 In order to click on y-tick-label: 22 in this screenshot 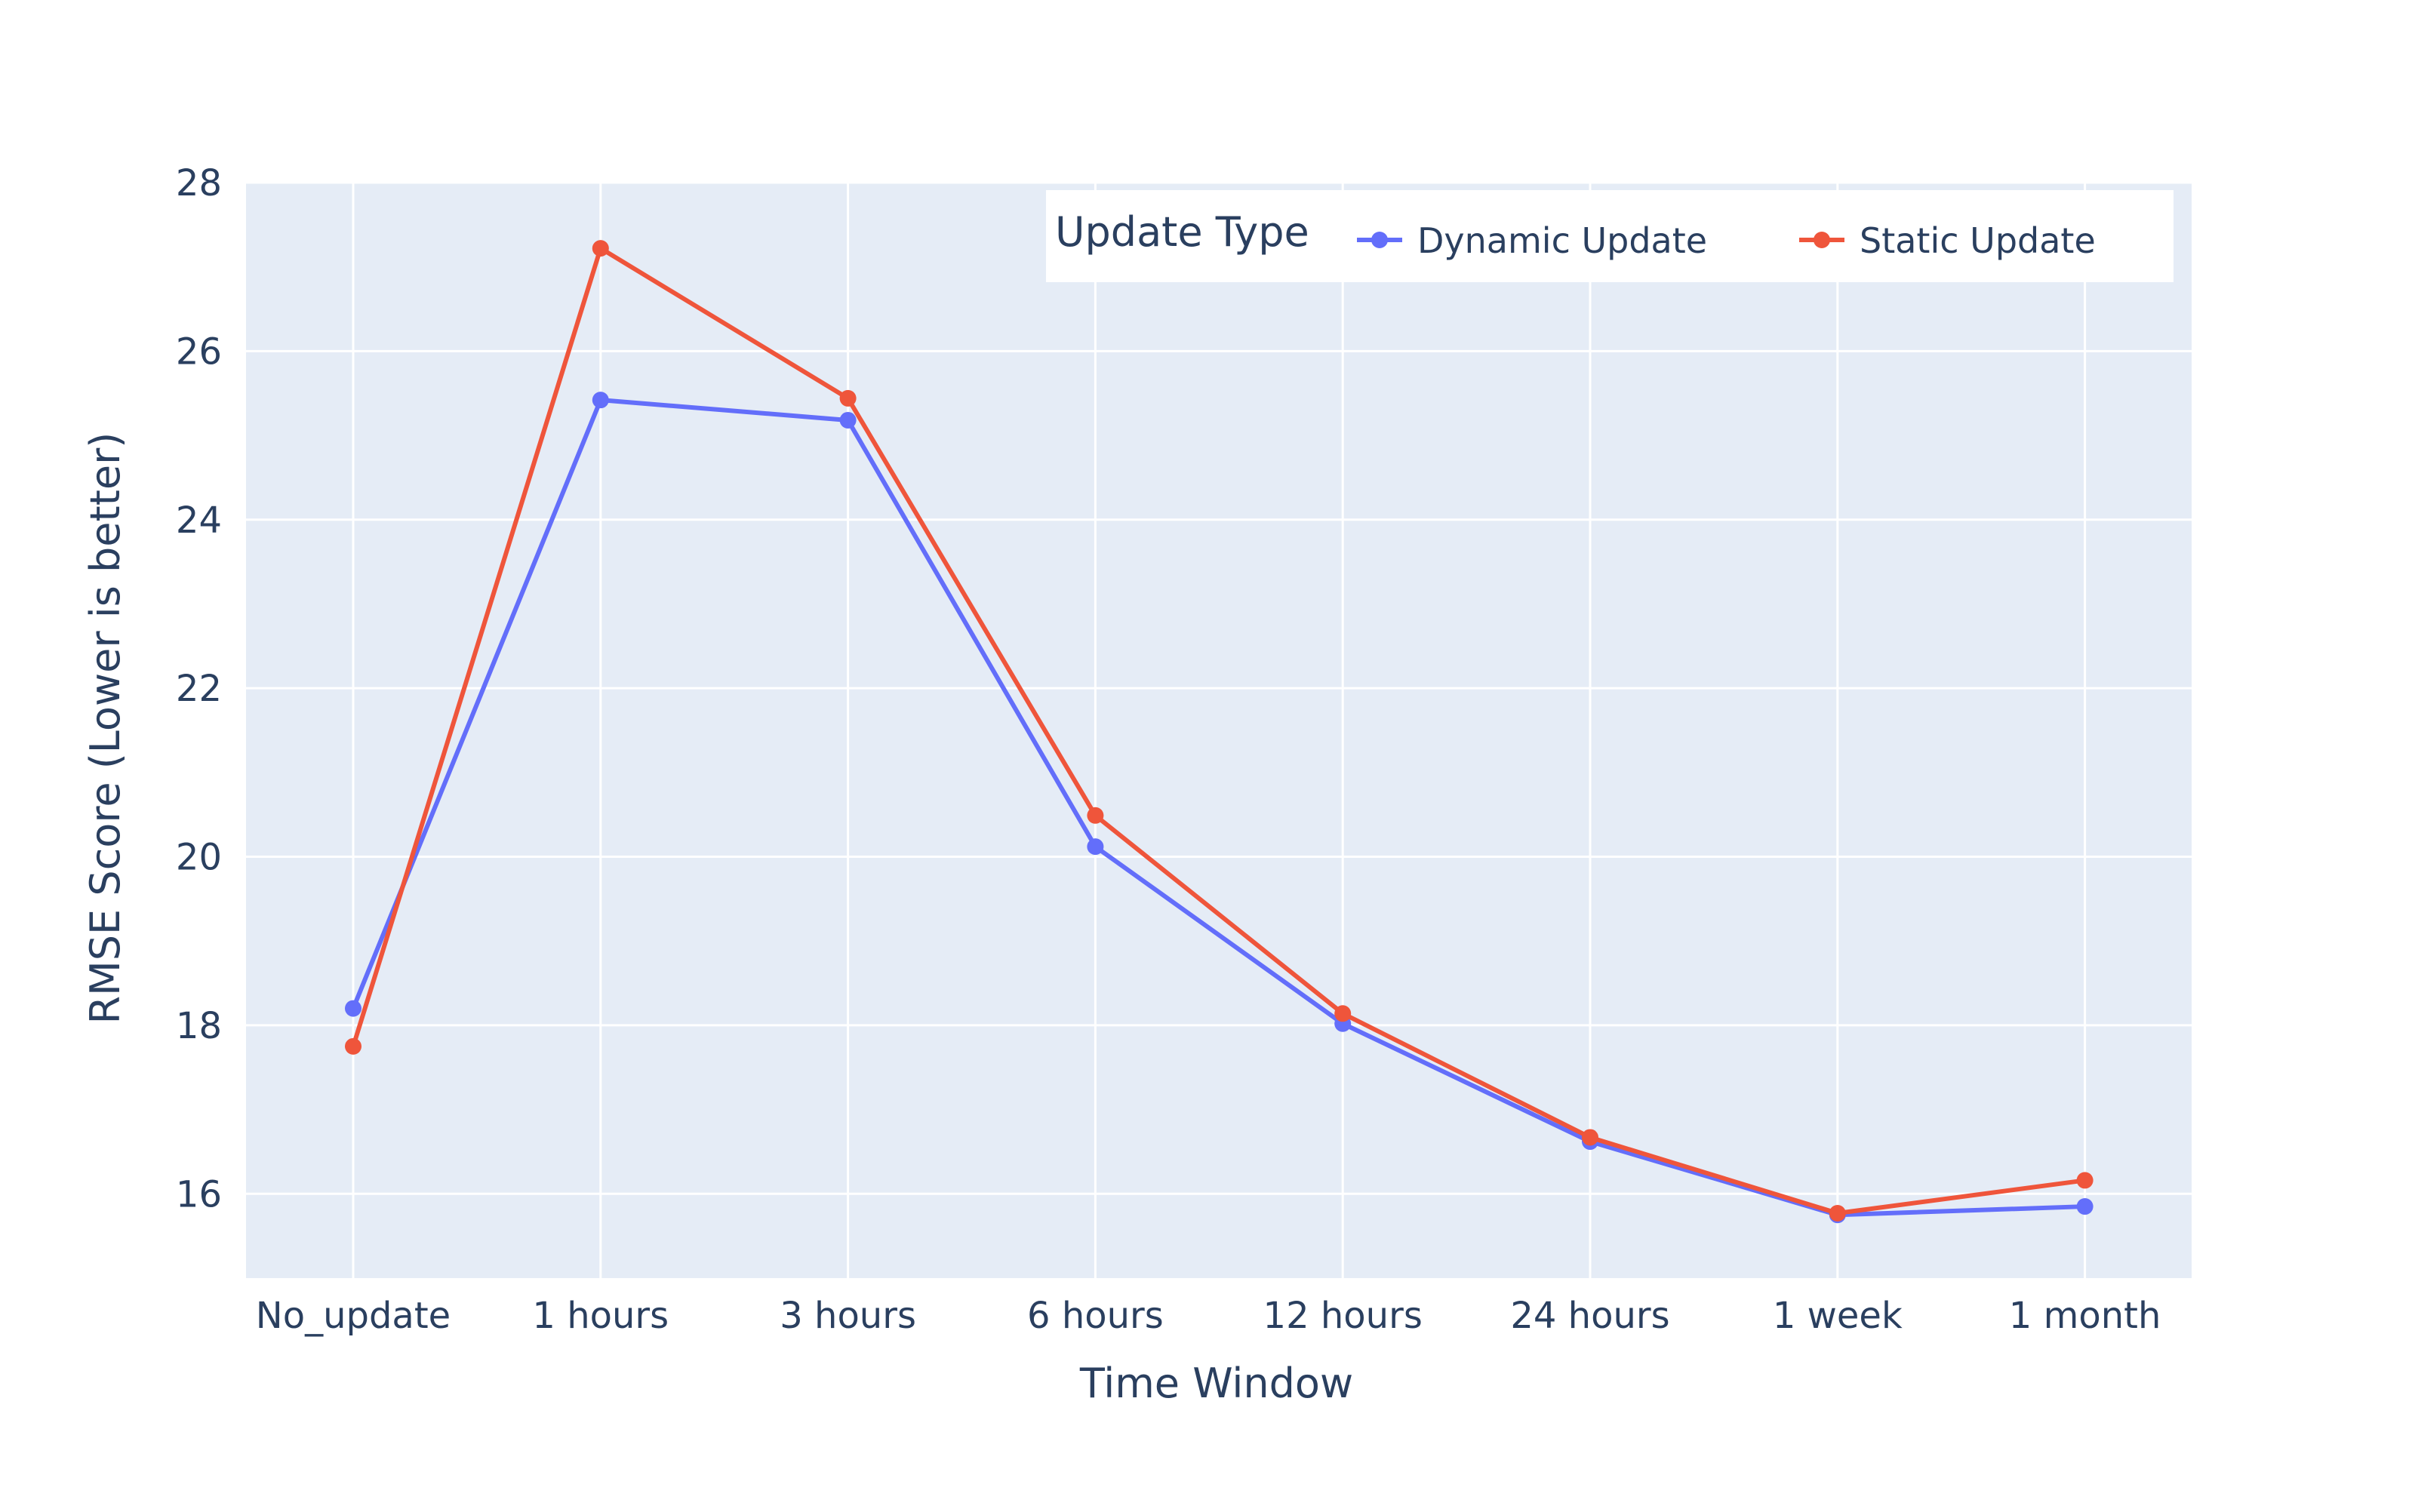, I will do `click(199, 689)`.